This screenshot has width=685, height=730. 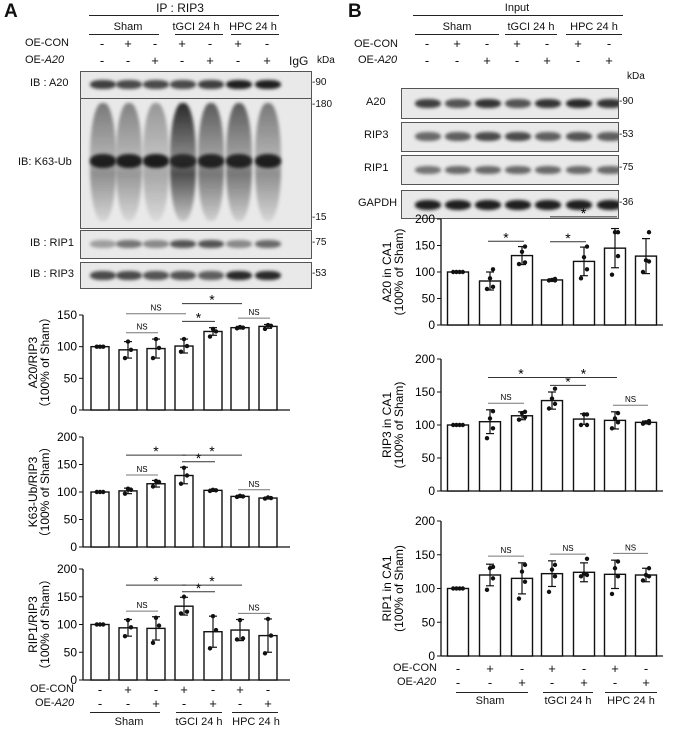 I want to click on kda-marker: -90, so click(x=626, y=101).